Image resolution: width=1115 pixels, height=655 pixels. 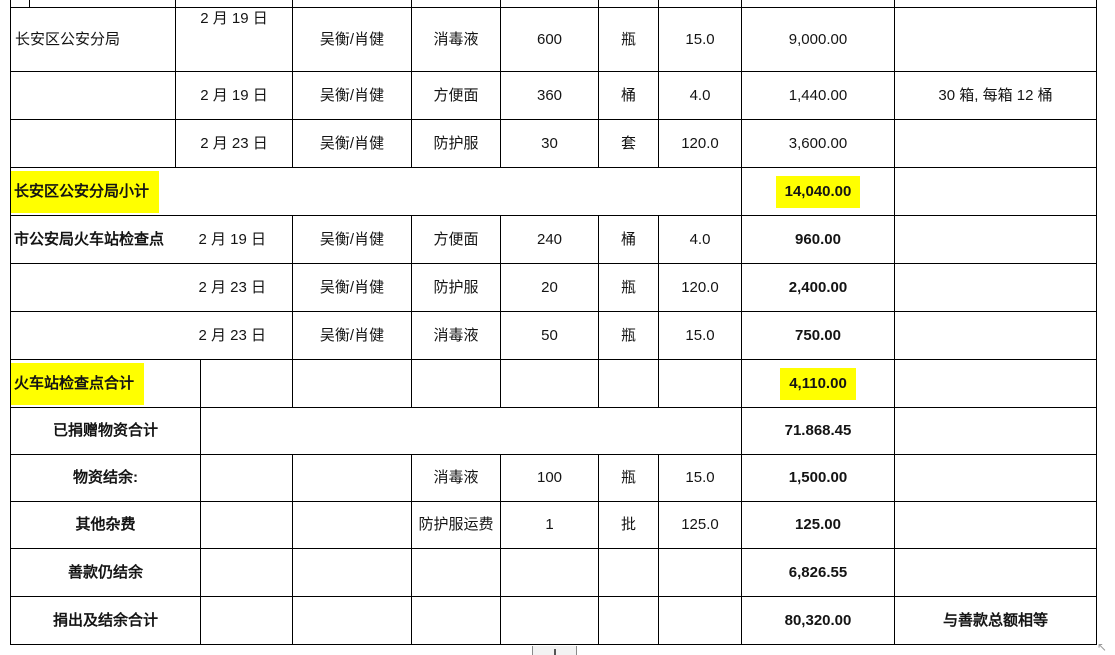 I want to click on cell-quantity: 1, so click(x=550, y=525).